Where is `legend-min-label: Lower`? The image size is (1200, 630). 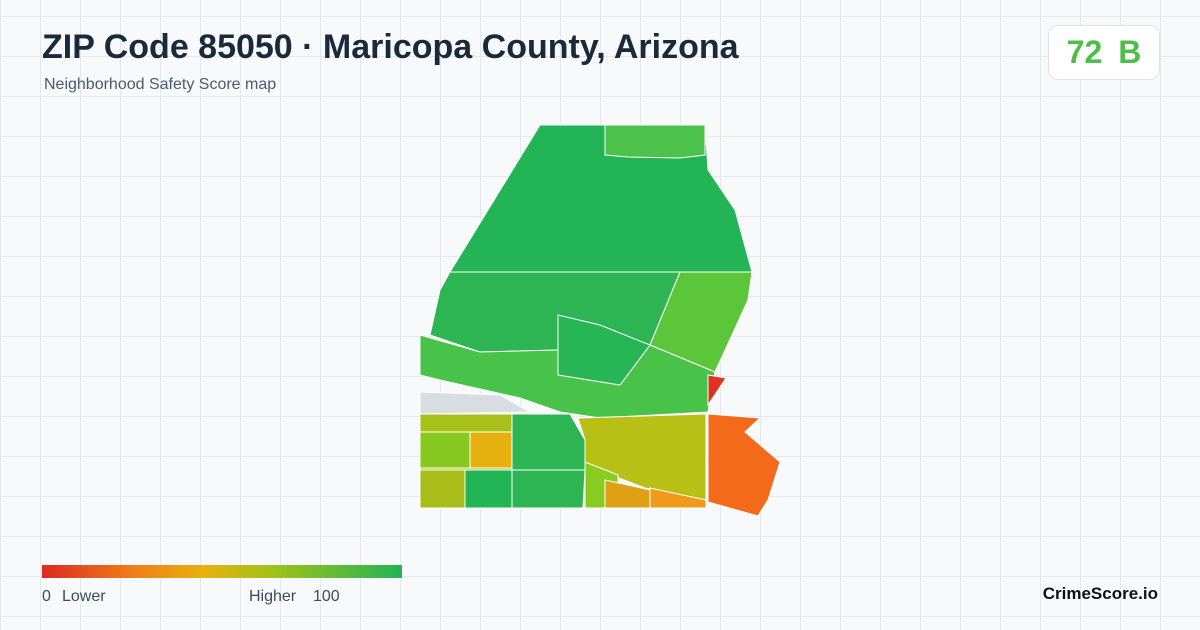
legend-min-label: Lower is located at coordinates (84, 596).